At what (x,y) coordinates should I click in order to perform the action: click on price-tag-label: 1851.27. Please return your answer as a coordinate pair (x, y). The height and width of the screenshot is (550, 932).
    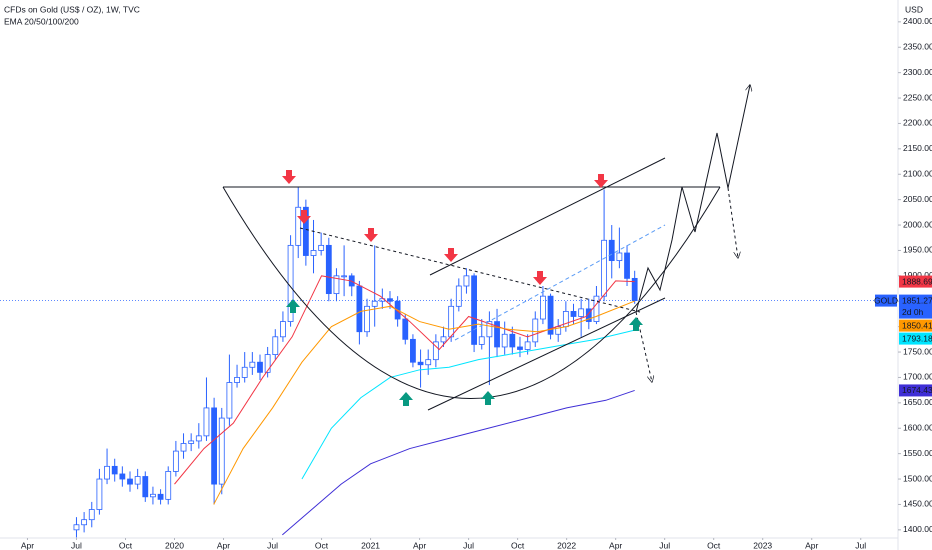
    Looking at the image, I should click on (917, 300).